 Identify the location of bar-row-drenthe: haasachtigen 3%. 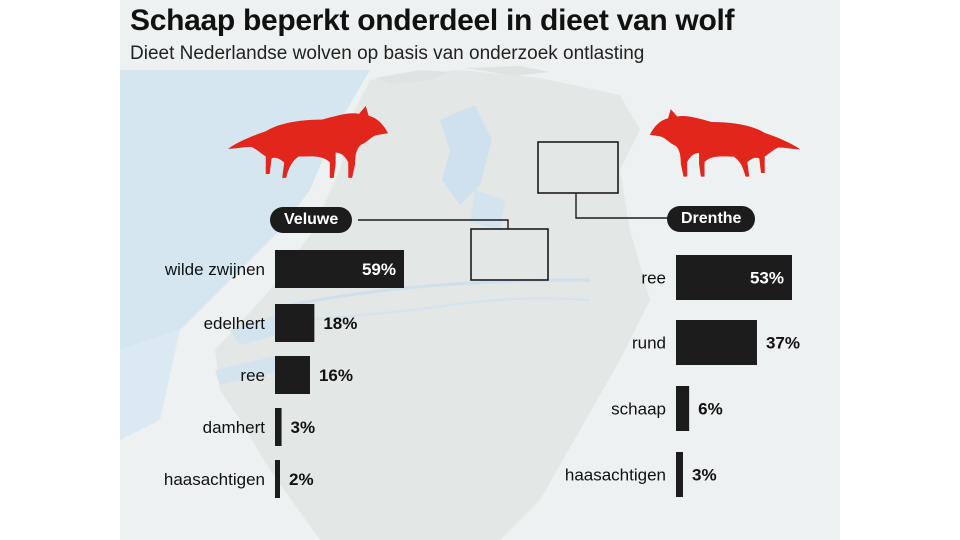
(641, 474).